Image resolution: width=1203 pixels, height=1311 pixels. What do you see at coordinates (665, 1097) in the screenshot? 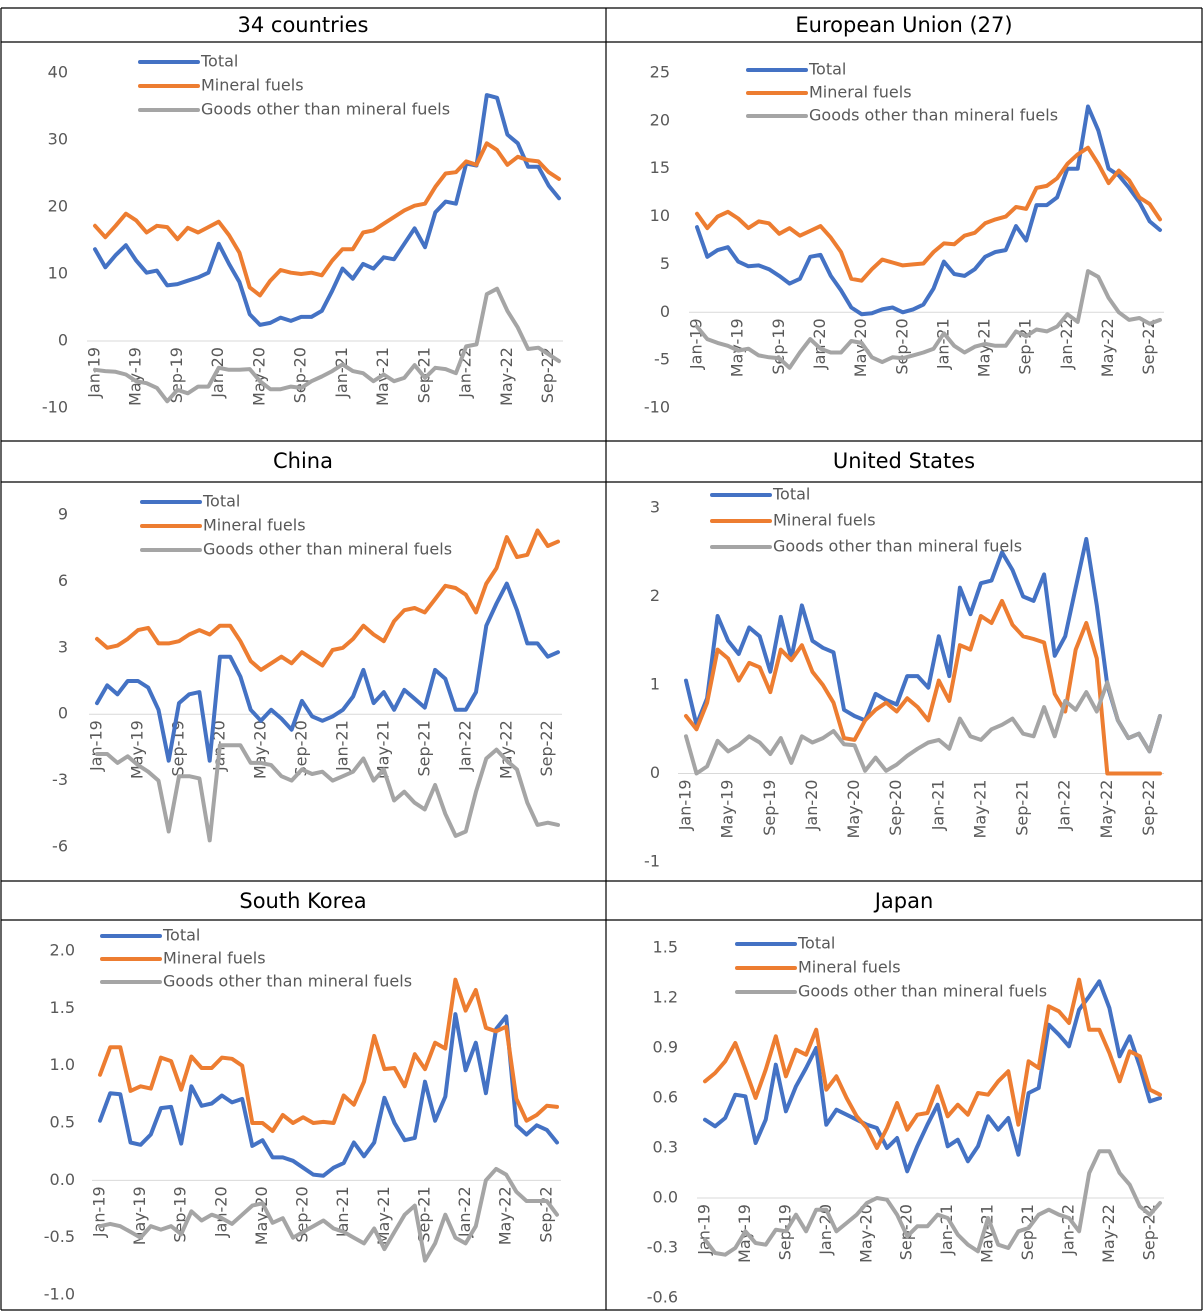
I see `y-tick-label: 0.6` at bounding box center [665, 1097].